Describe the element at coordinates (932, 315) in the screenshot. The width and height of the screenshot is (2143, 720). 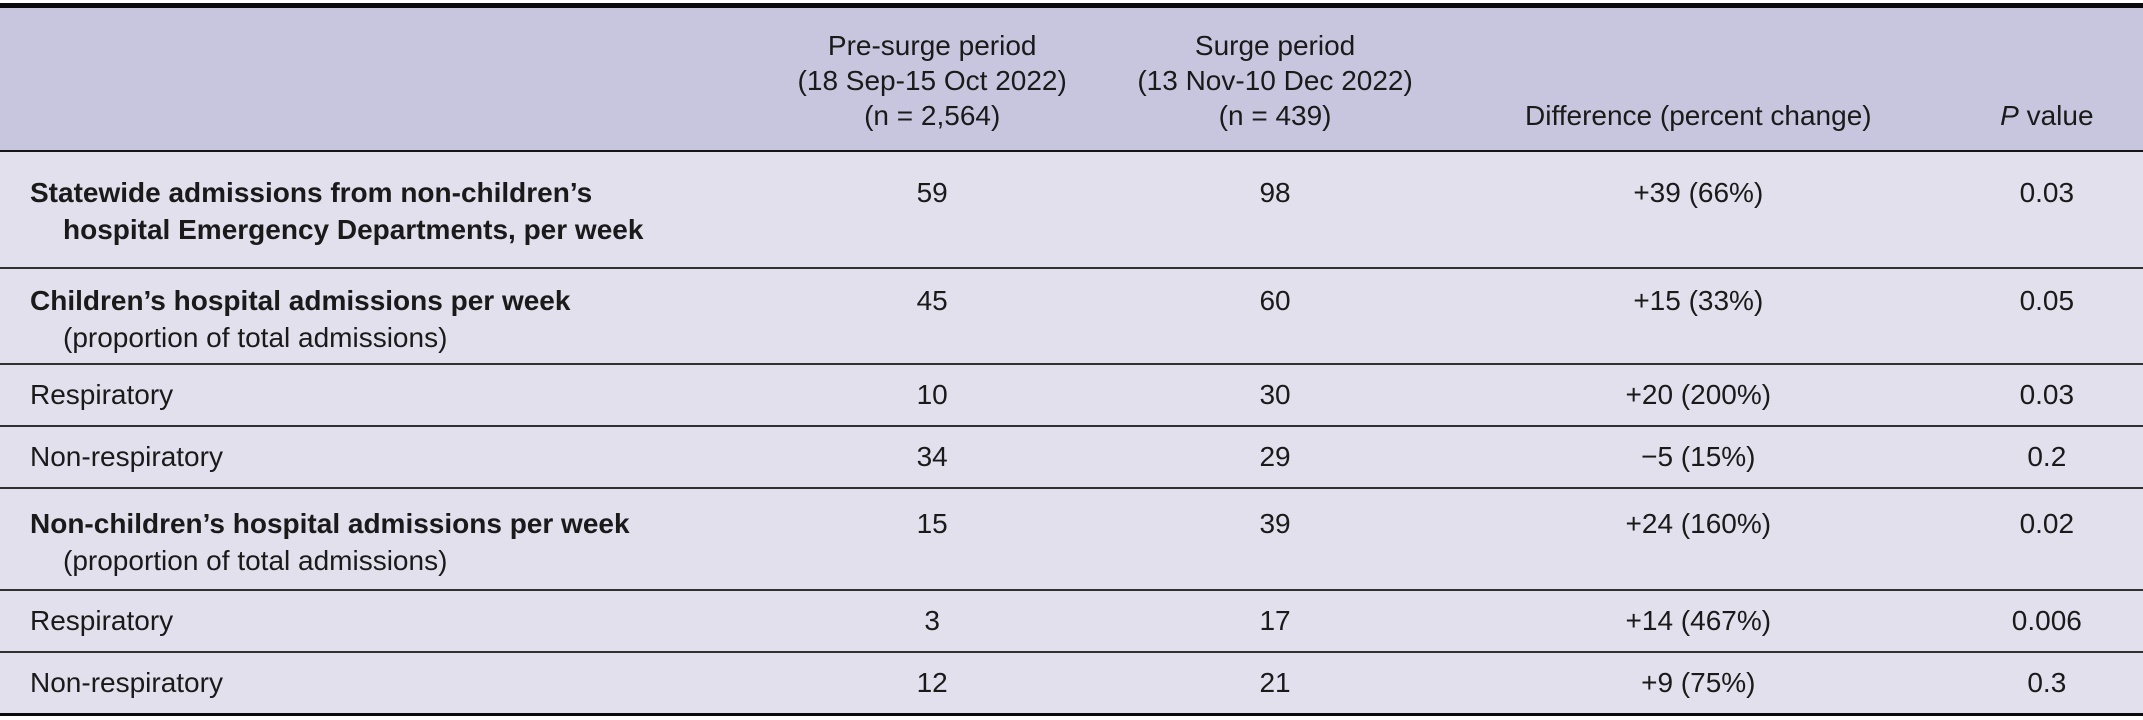
I see `cell-presurge: 45` at that location.